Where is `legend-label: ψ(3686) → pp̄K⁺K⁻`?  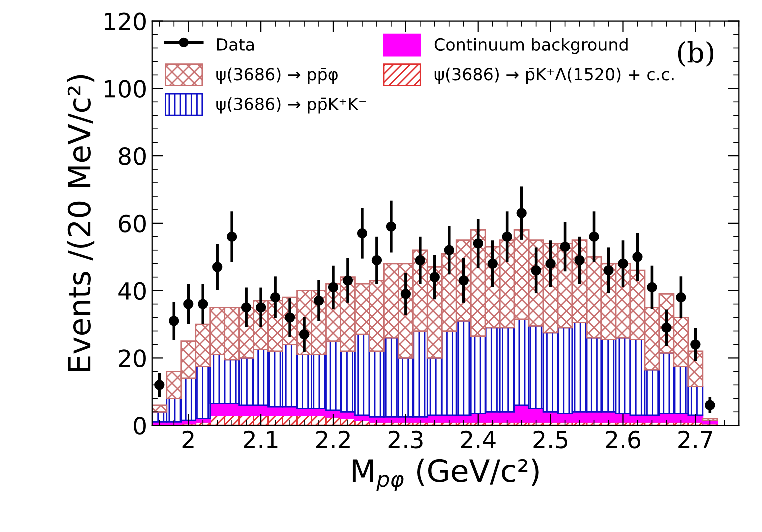 legend-label: ψ(3686) → pp̄K⁺K⁻ is located at coordinates (291, 106).